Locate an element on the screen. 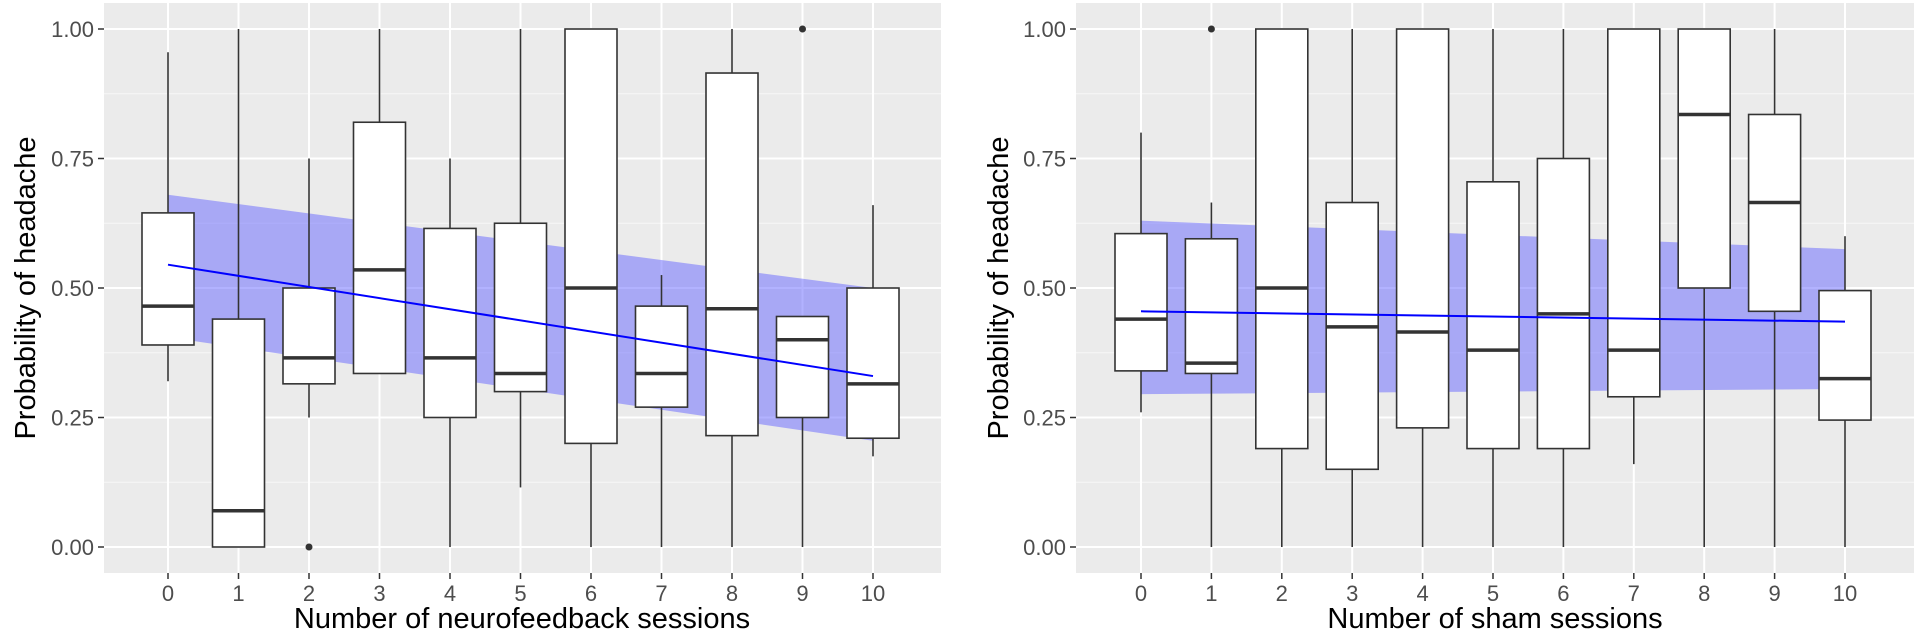 This screenshot has width=1920, height=637. x-axis-title-right: Number of sham sessions is located at coordinates (1494, 619).